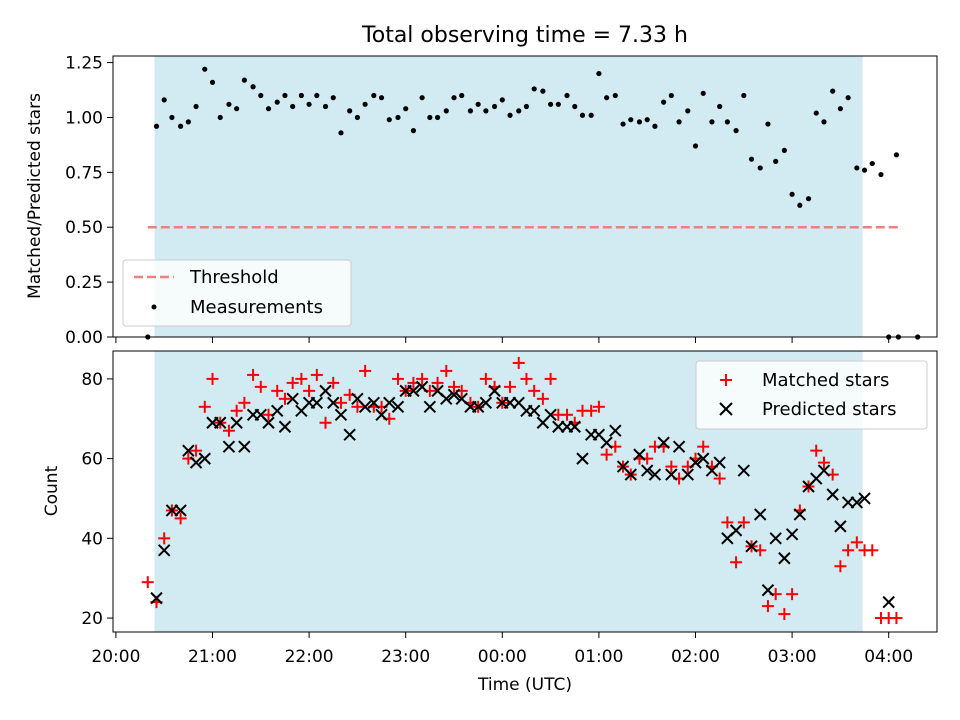 The image size is (960, 720). Describe the element at coordinates (84, 338) in the screenshot. I see `top-y-tick-label: 0.00` at that location.